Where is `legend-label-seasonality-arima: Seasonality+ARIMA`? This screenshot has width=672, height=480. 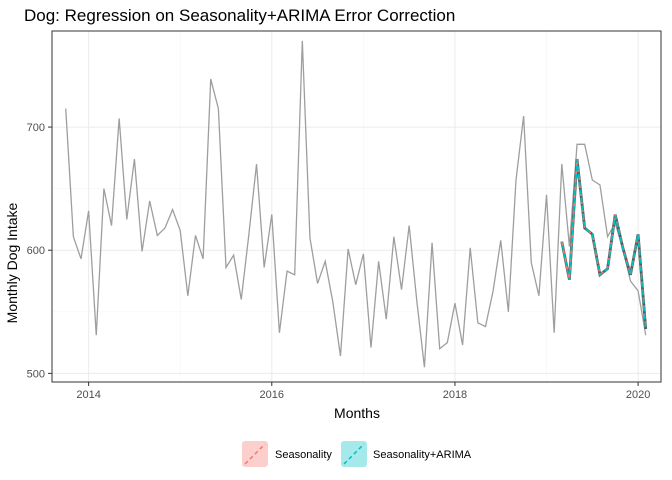 legend-label-seasonality-arima: Seasonality+ARIMA is located at coordinates (422, 455).